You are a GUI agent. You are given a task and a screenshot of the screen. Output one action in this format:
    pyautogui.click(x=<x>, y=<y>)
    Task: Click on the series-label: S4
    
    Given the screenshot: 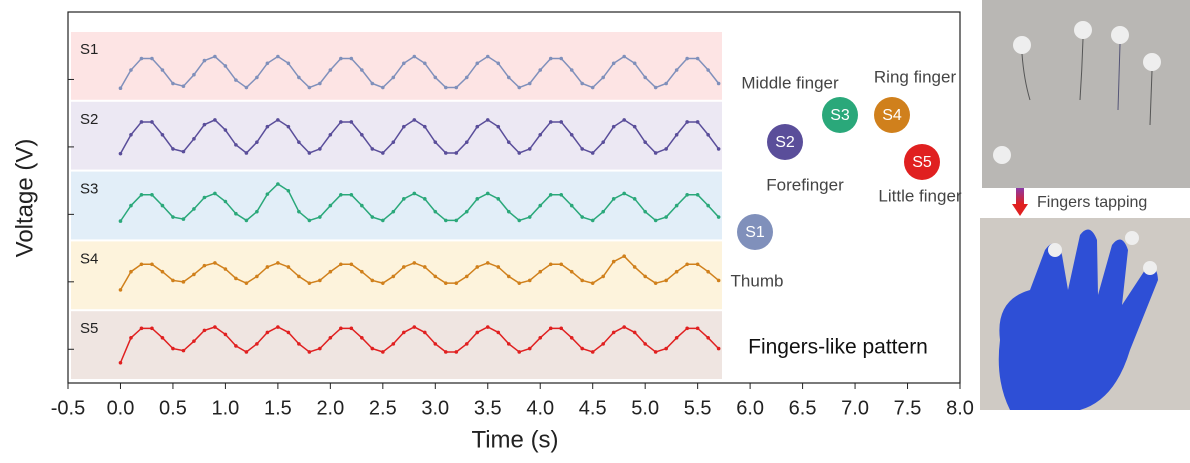 What is the action you would take?
    pyautogui.click(x=89, y=258)
    